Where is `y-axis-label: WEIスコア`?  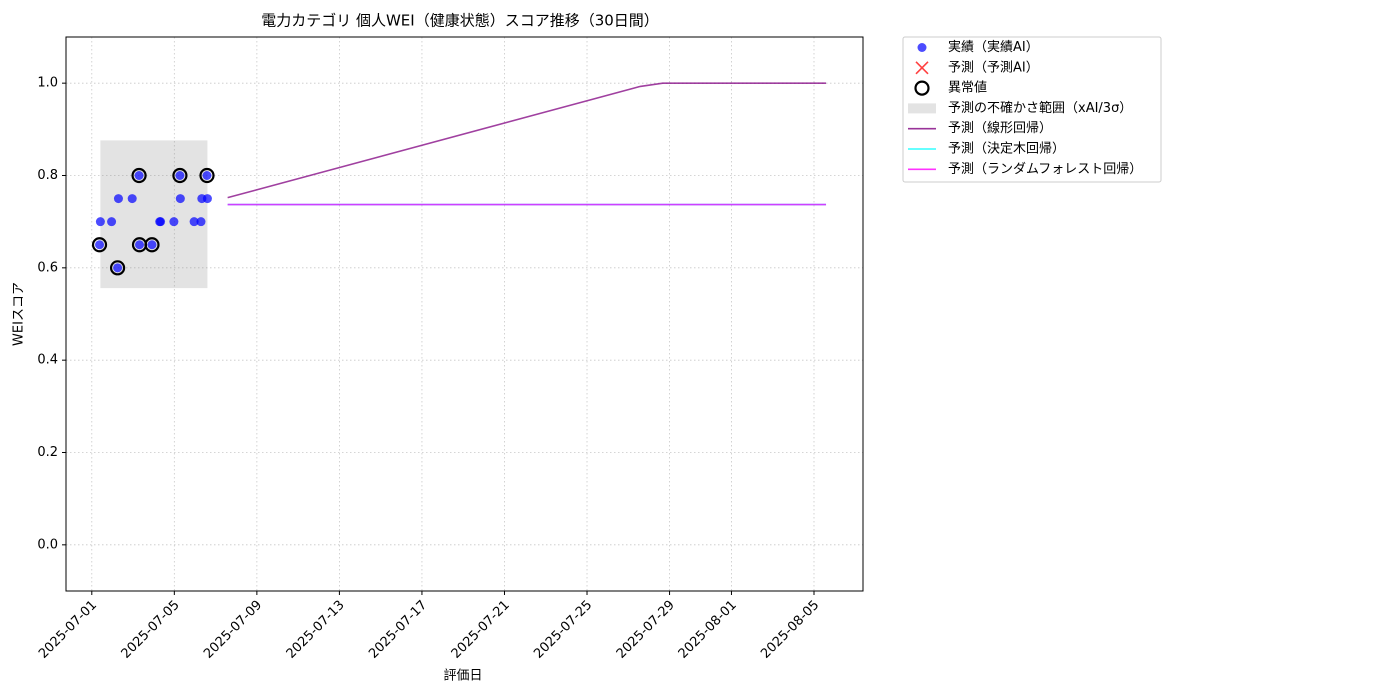
y-axis-label: WEIスコア is located at coordinates (19, 314).